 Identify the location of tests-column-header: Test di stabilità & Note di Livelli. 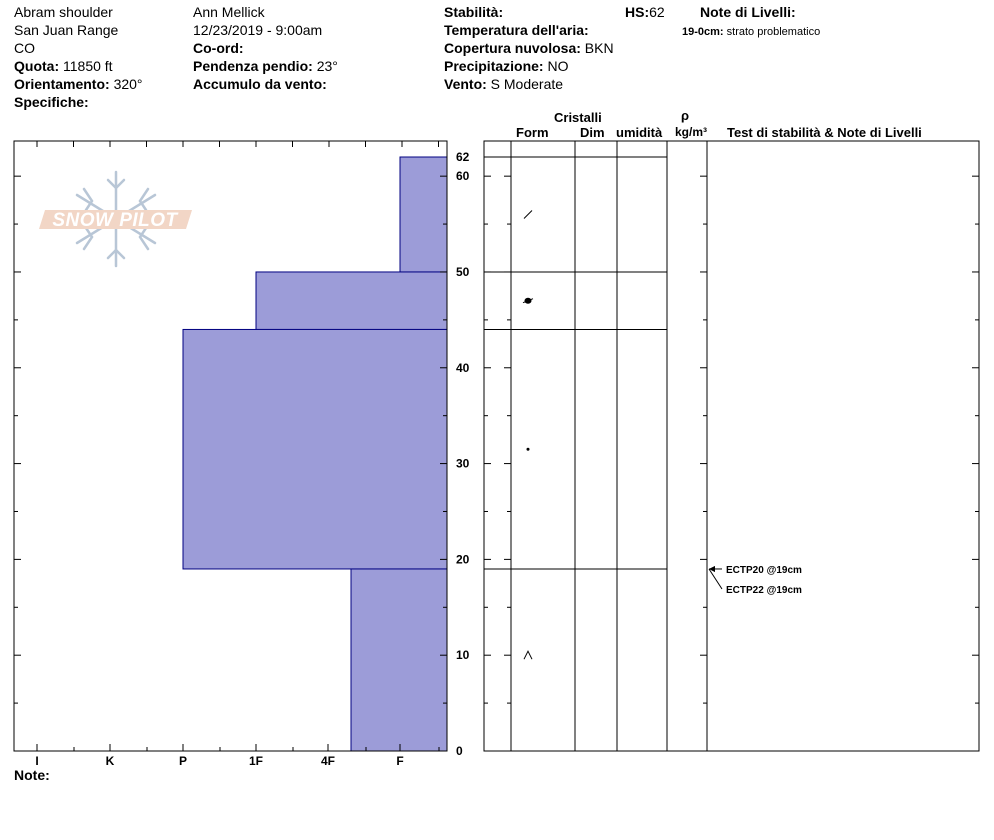
(824, 132).